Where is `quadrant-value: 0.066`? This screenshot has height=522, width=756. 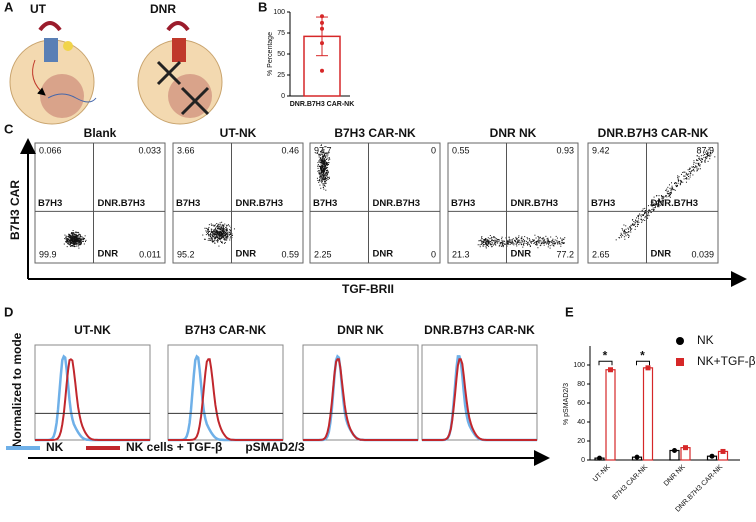 quadrant-value: 0.066 is located at coordinates (50, 150).